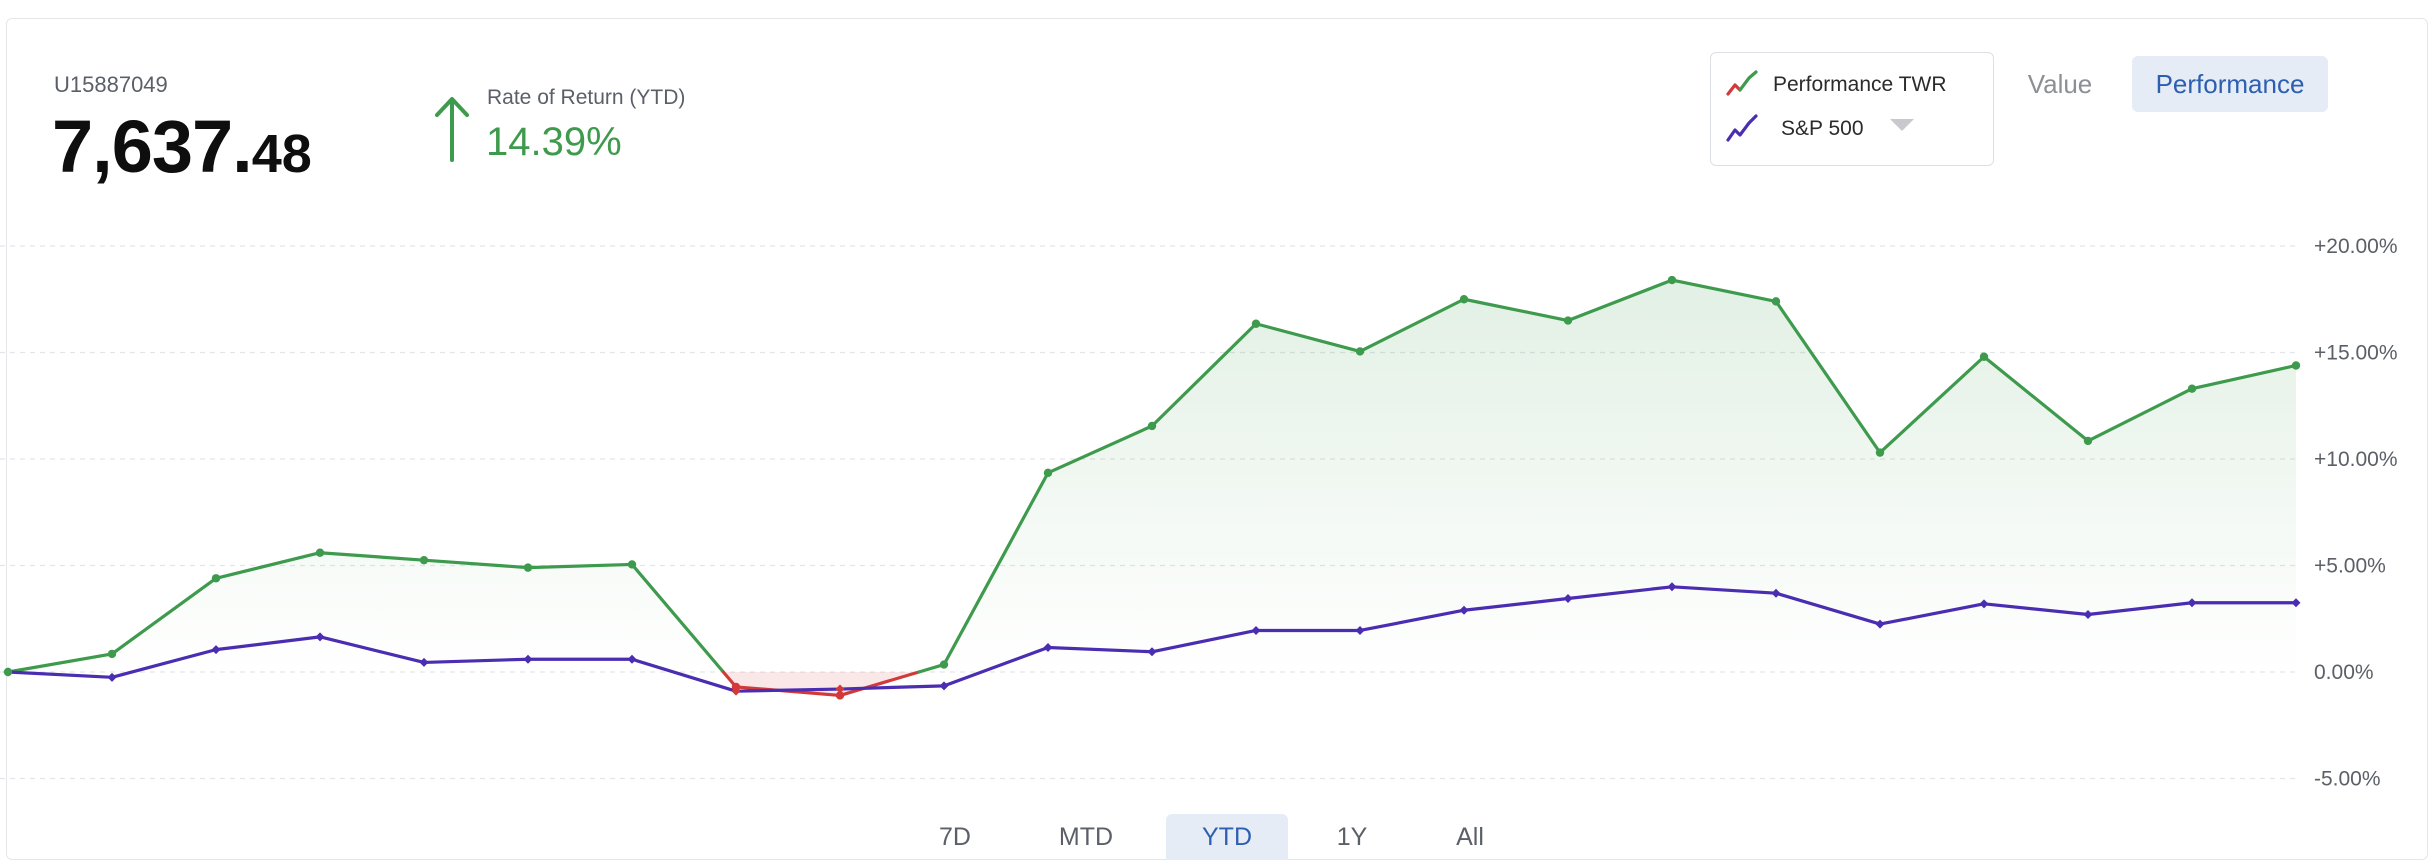  I want to click on performance-toggle-button: Performance, so click(2230, 84).